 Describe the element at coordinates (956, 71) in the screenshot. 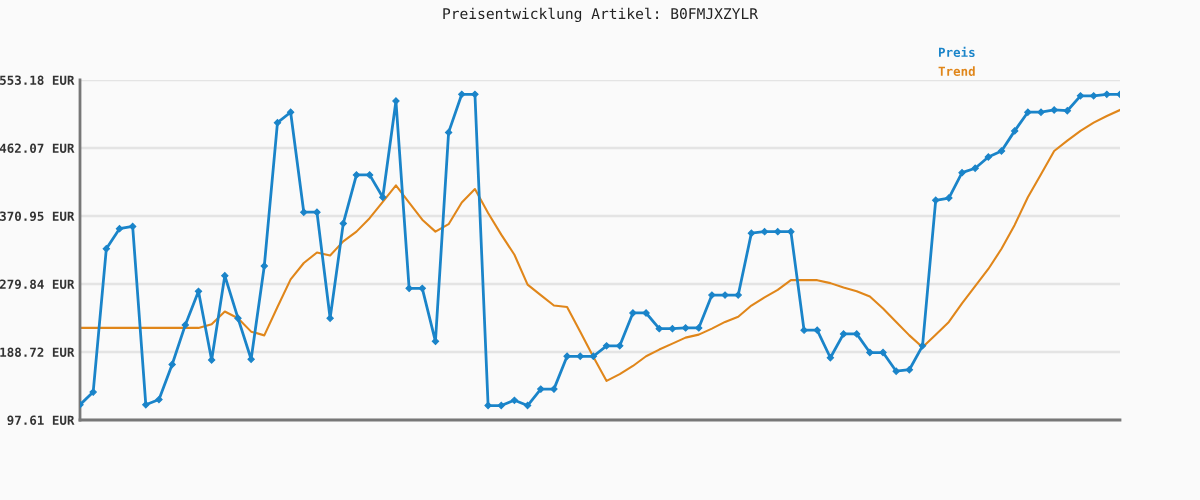

I see `text: Trend` at that location.